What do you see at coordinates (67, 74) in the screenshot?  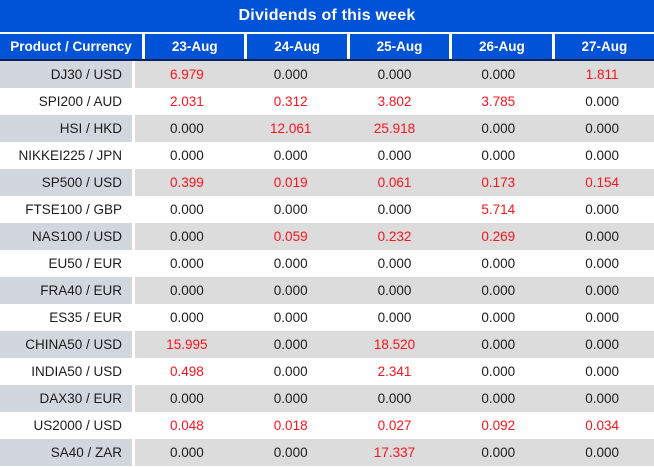 I see `product-currency-label: DJ30 / USD` at bounding box center [67, 74].